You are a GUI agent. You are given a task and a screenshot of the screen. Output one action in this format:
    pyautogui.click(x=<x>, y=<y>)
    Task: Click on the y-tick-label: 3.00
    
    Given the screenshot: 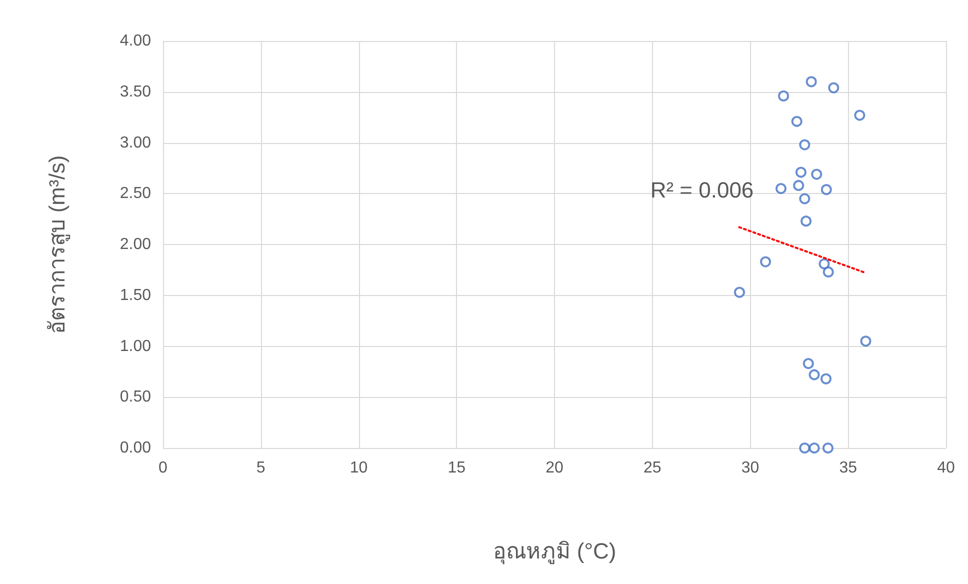 What is the action you would take?
    pyautogui.click(x=136, y=143)
    